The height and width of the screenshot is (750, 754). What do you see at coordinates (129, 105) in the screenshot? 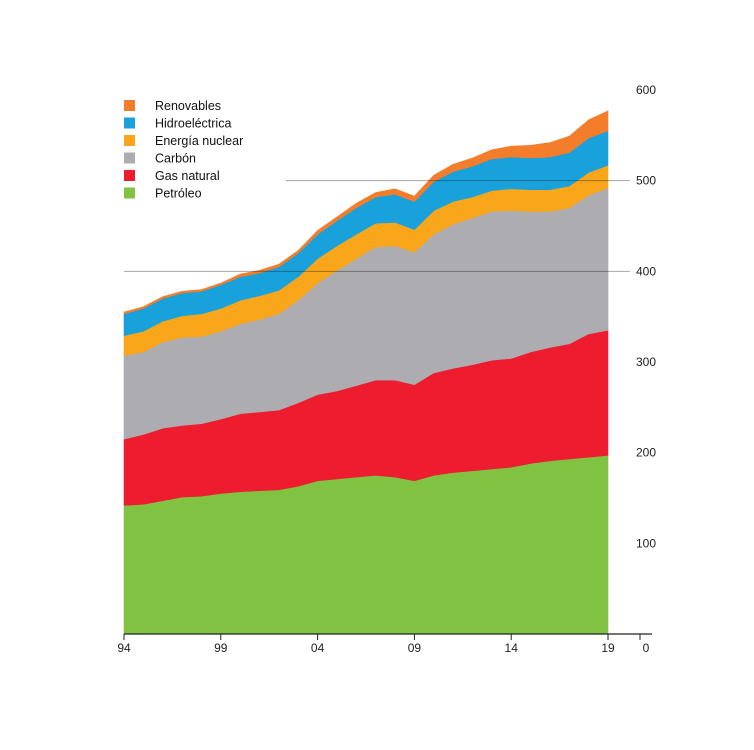
I see `legend-swatch-renovables` at bounding box center [129, 105].